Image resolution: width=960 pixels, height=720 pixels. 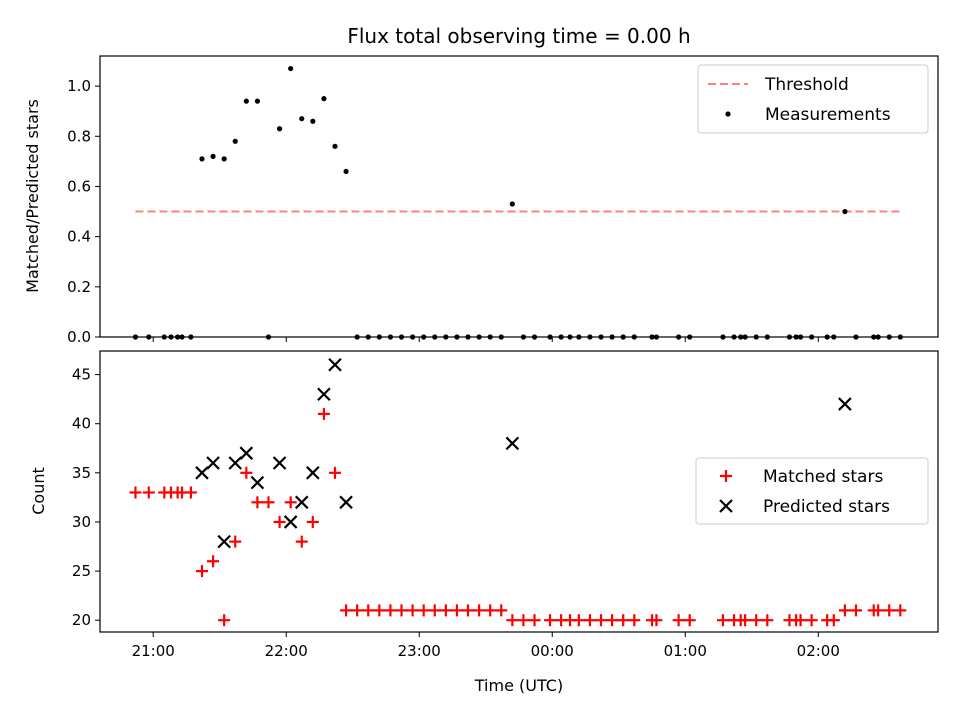 What do you see at coordinates (81, 473) in the screenshot?
I see `bottom-y-tick-label: 35` at bounding box center [81, 473].